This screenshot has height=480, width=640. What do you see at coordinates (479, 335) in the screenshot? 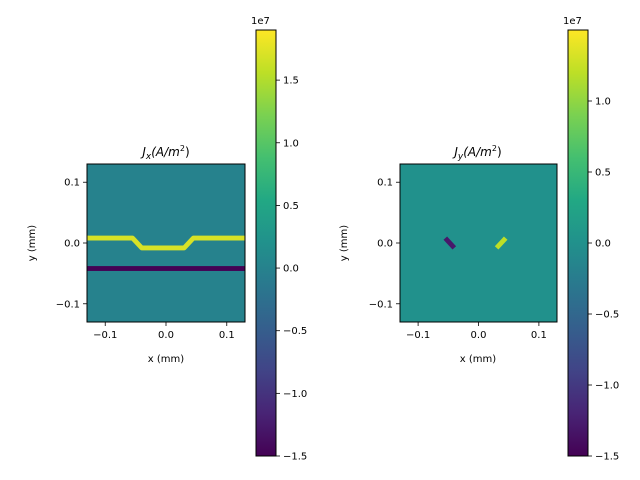
I see `jy-xtick-label: 0.0` at bounding box center [479, 335].